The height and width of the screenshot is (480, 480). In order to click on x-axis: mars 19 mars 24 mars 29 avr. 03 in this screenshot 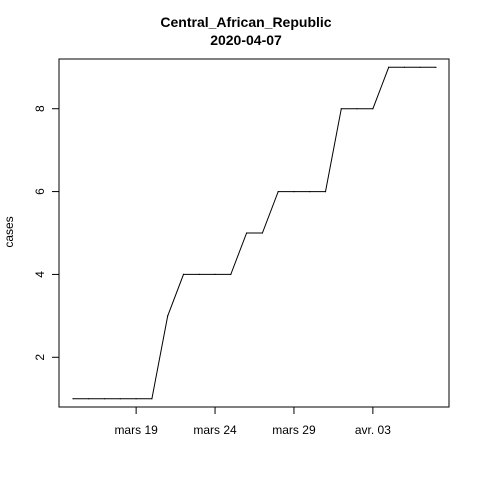, I will do `click(252, 421)`.